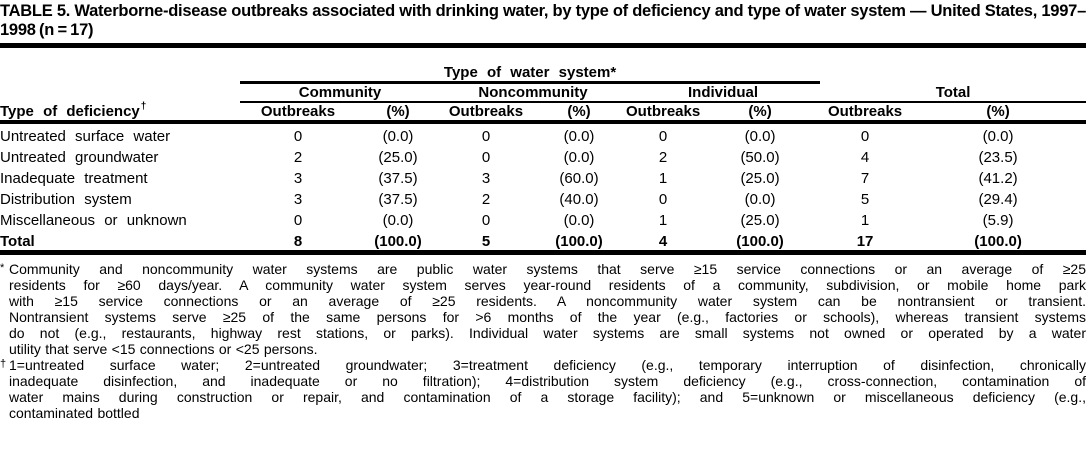  Describe the element at coordinates (998, 157) in the screenshot. I see `cell: (23.5)` at that location.